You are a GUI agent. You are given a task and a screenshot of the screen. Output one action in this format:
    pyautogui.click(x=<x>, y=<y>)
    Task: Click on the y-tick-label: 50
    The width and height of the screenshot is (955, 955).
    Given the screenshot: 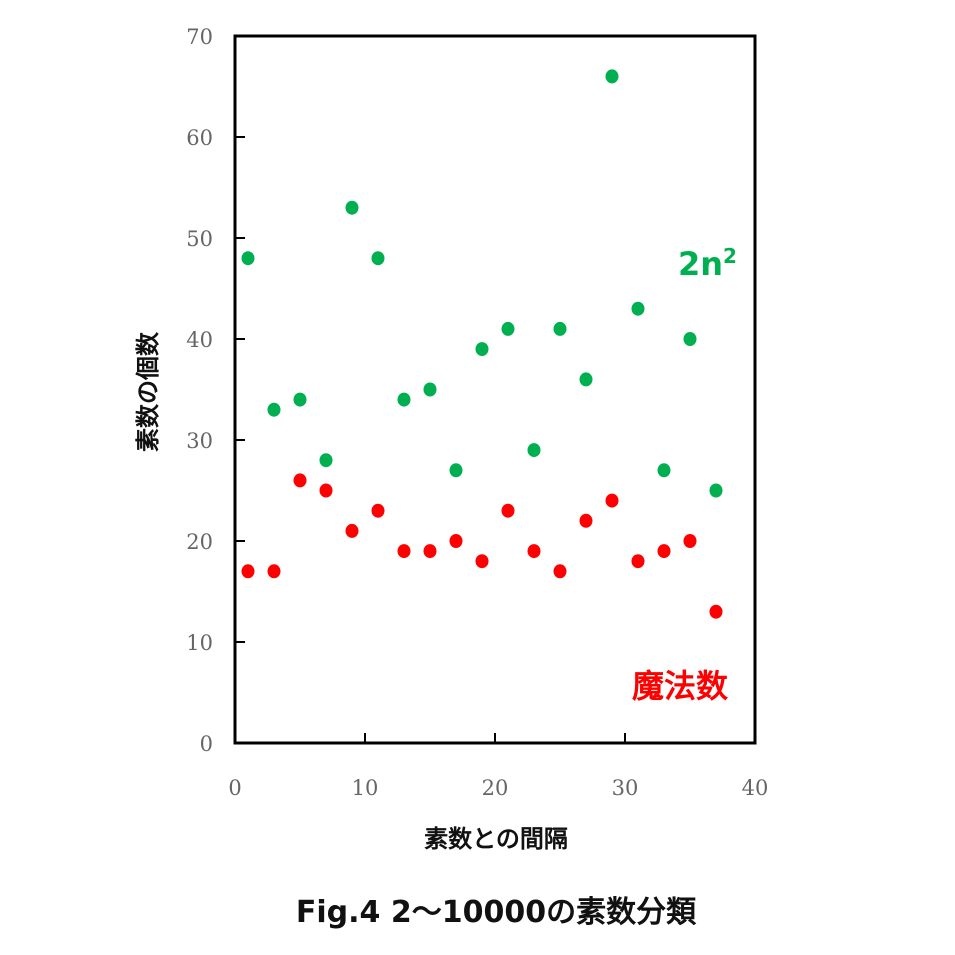 What is the action you would take?
    pyautogui.click(x=199, y=239)
    